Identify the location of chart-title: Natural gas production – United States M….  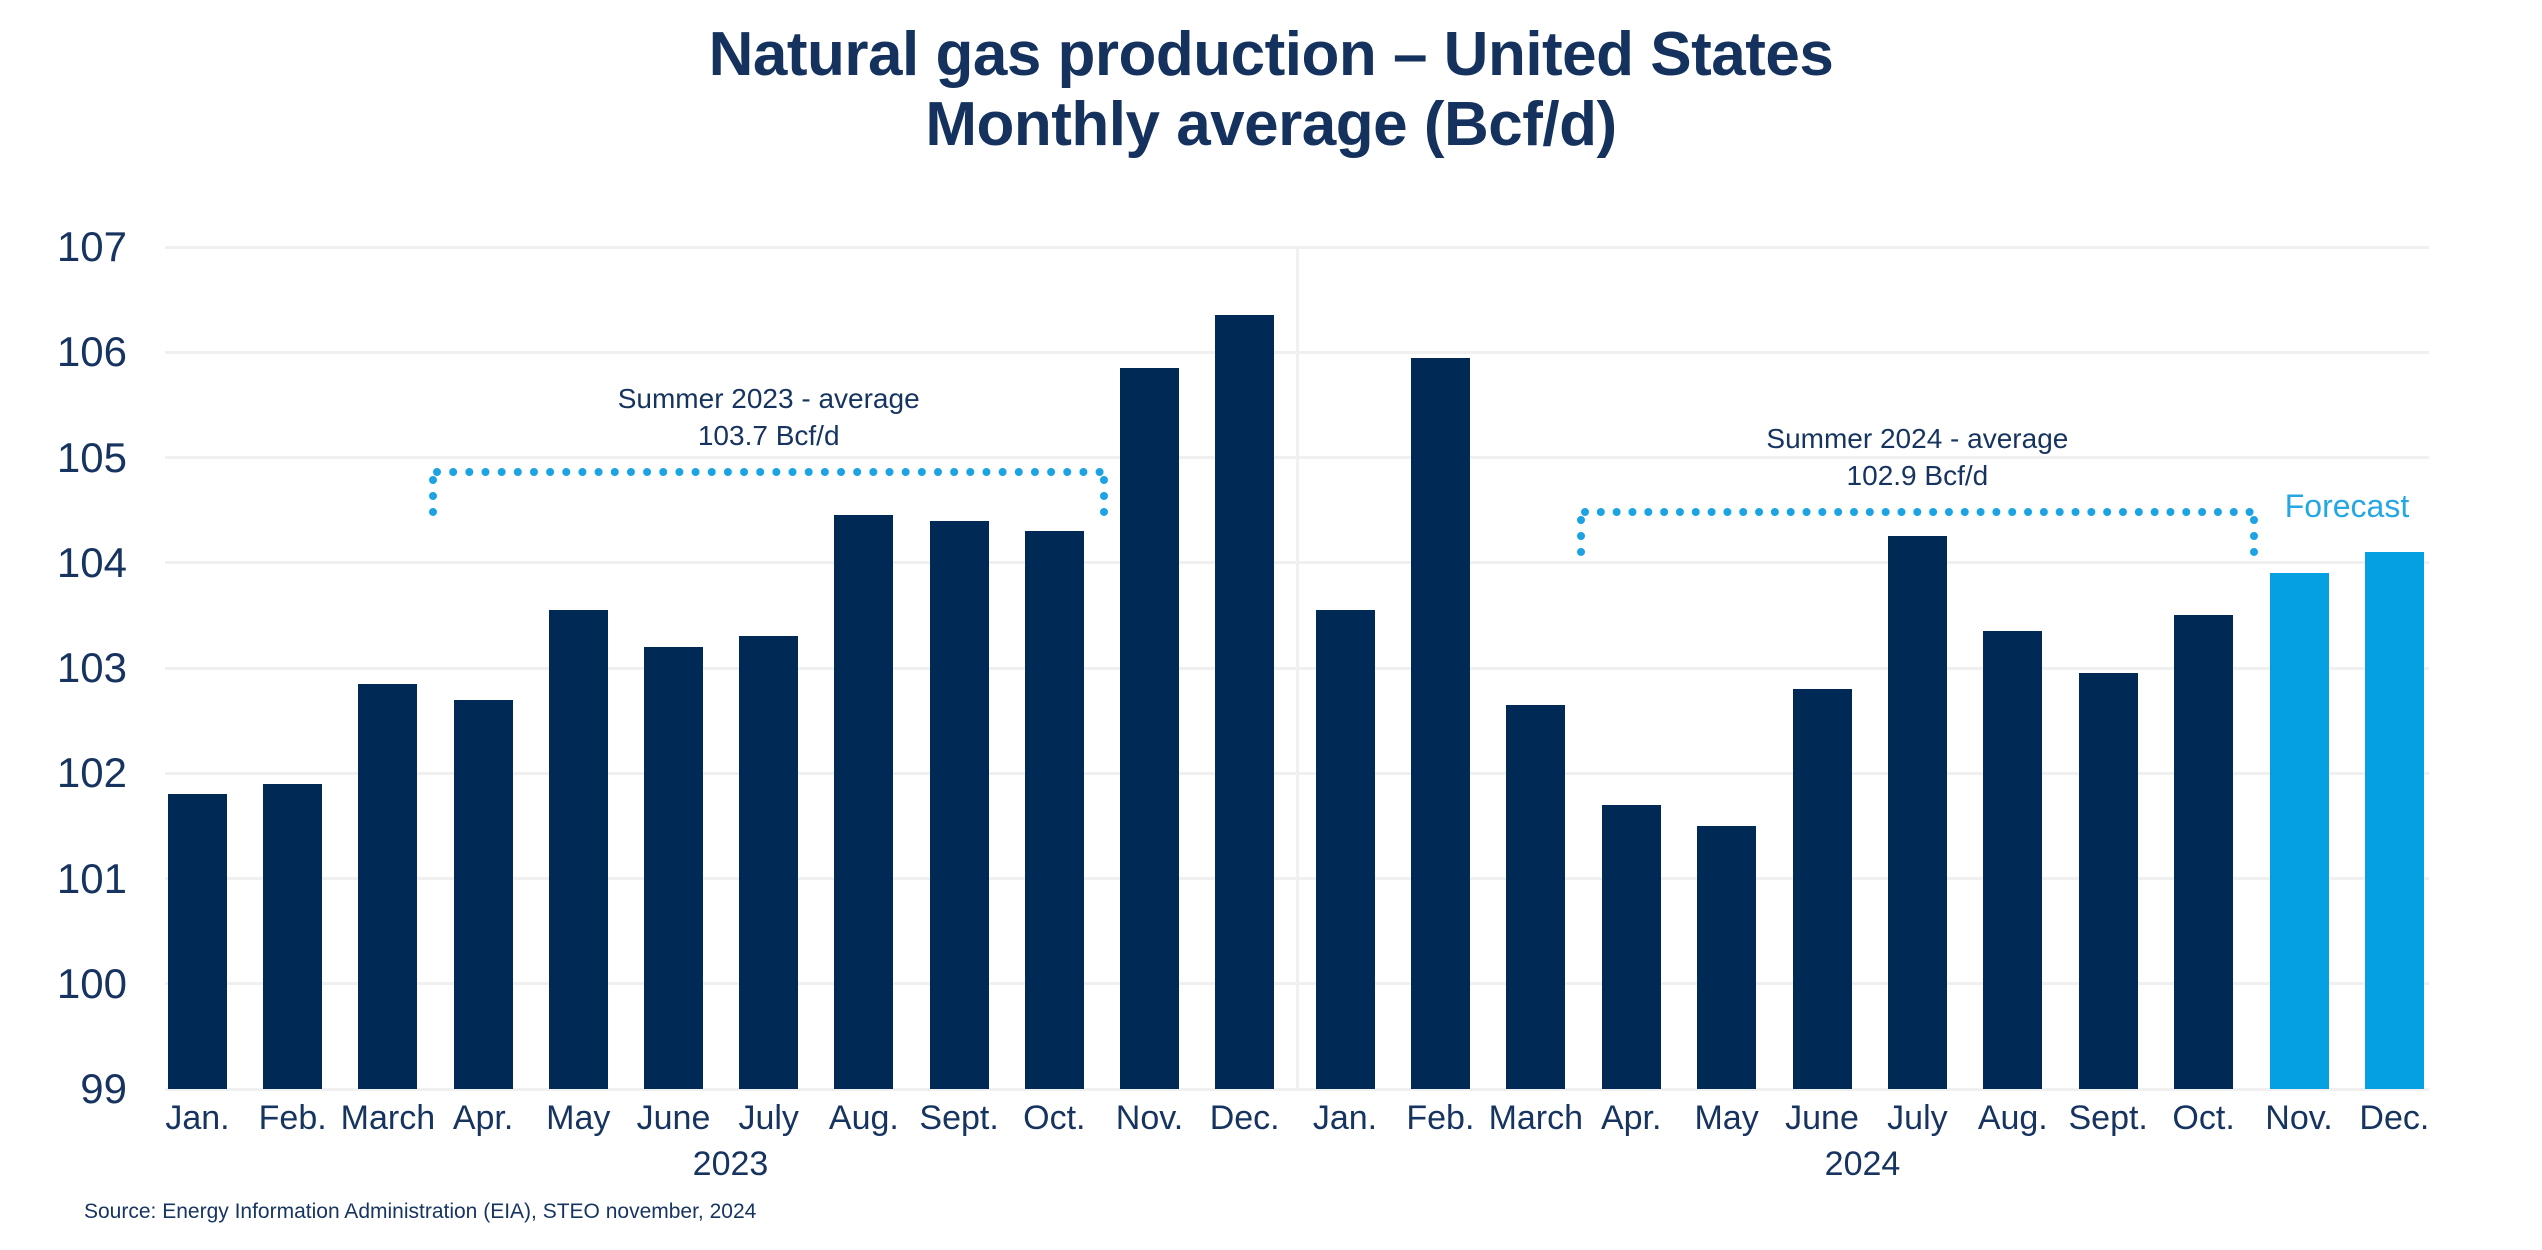
(1271, 90).